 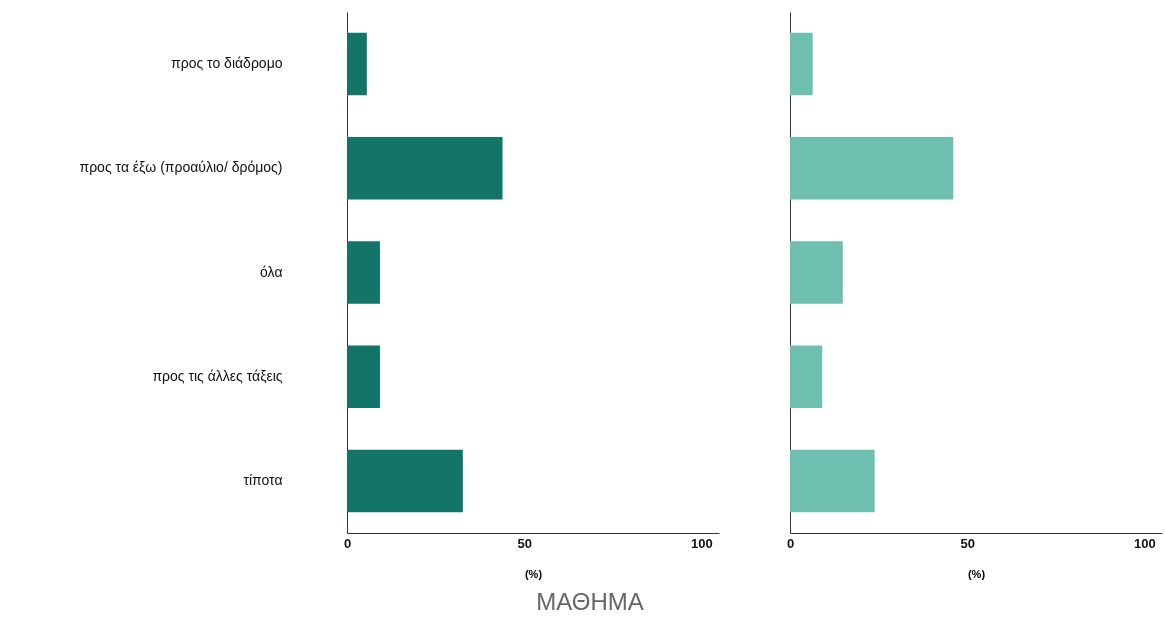 I want to click on y-tick-label: όλα, so click(x=271, y=271).